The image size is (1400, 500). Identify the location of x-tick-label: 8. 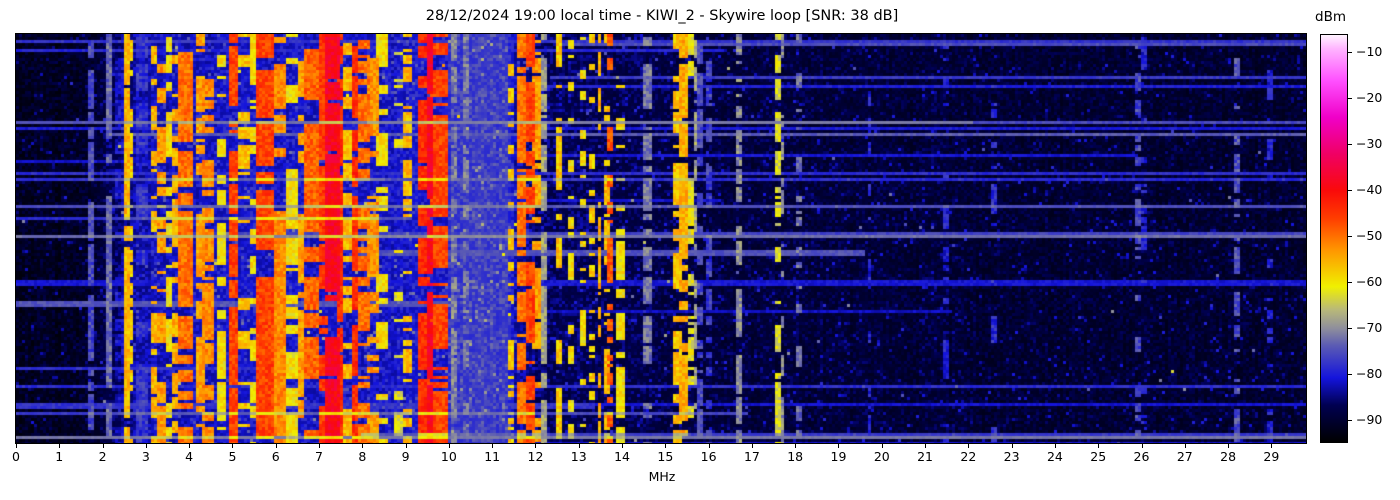
(362, 456).